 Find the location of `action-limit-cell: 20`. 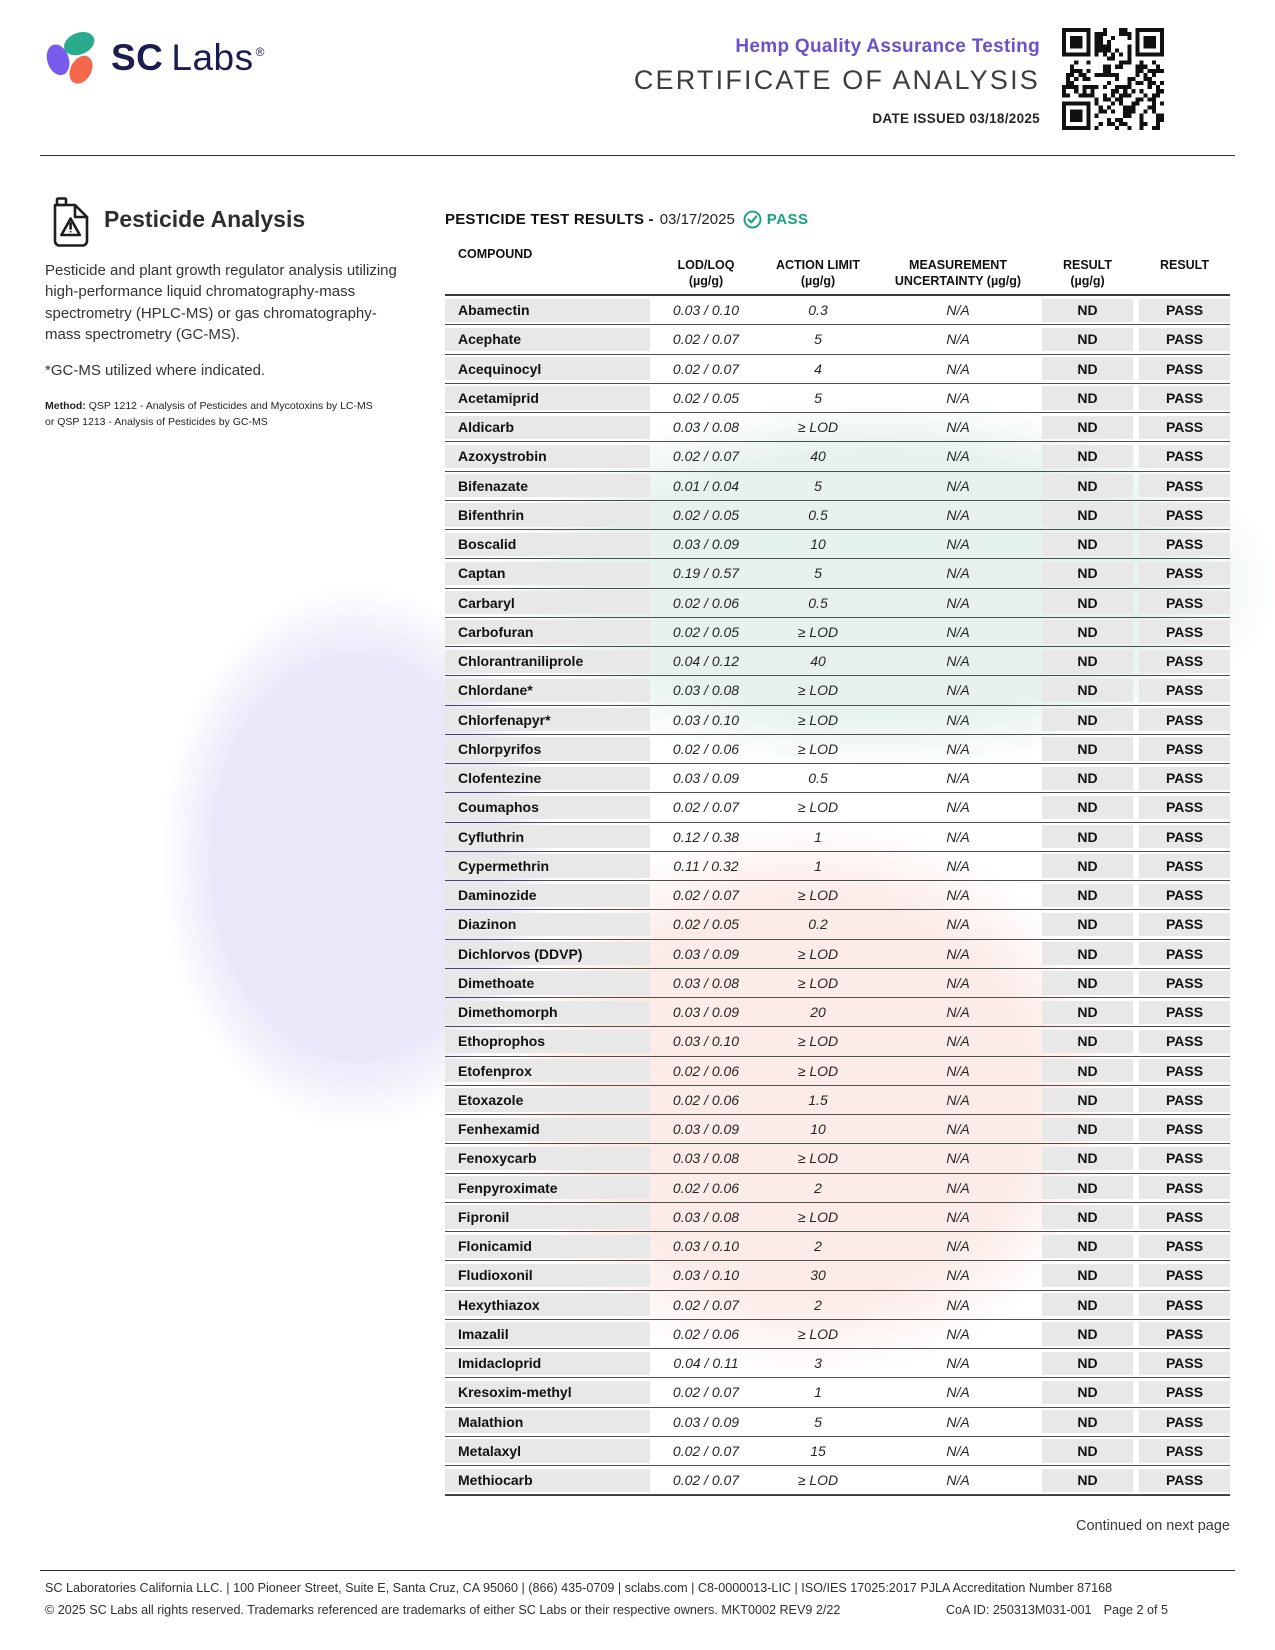

action-limit-cell: 20 is located at coordinates (818, 1012).